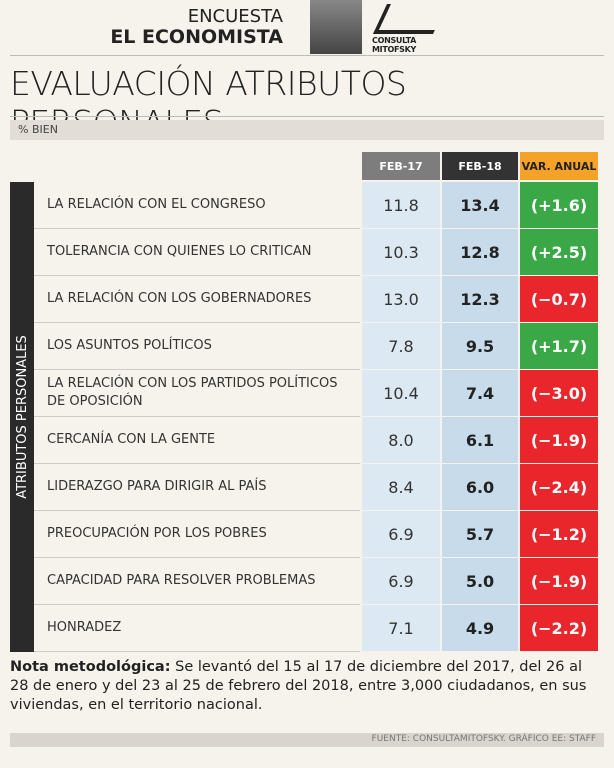 Image resolution: width=614 pixels, height=768 pixels. I want to click on title-rule, so click(307, 116).